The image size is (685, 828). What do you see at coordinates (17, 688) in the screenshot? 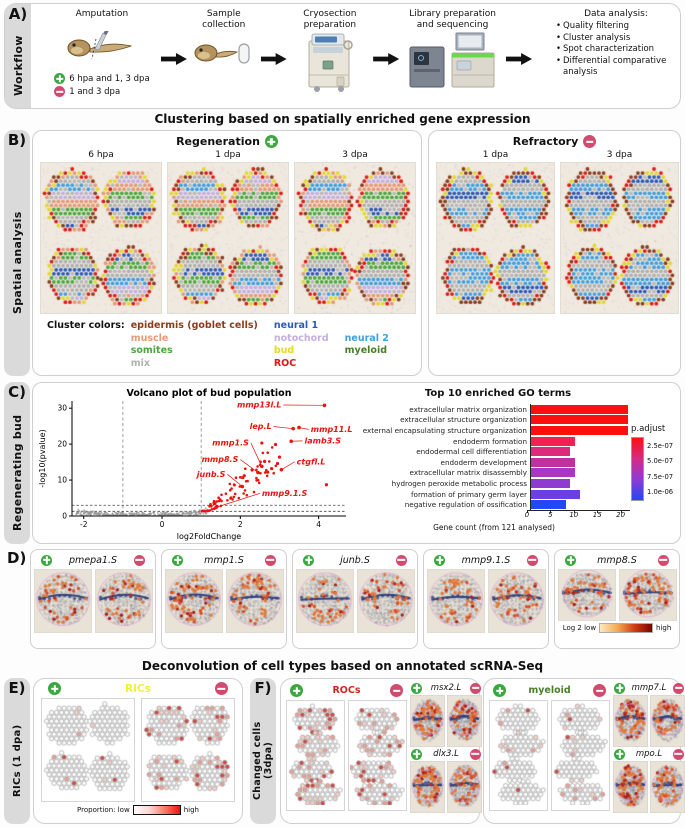
I see `panel-e-letter: E)` at bounding box center [17, 688].